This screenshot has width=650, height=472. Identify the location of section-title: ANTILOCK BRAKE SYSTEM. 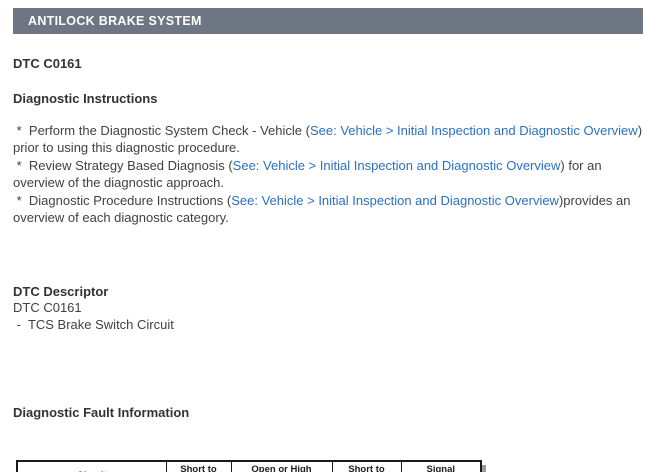
(115, 21).